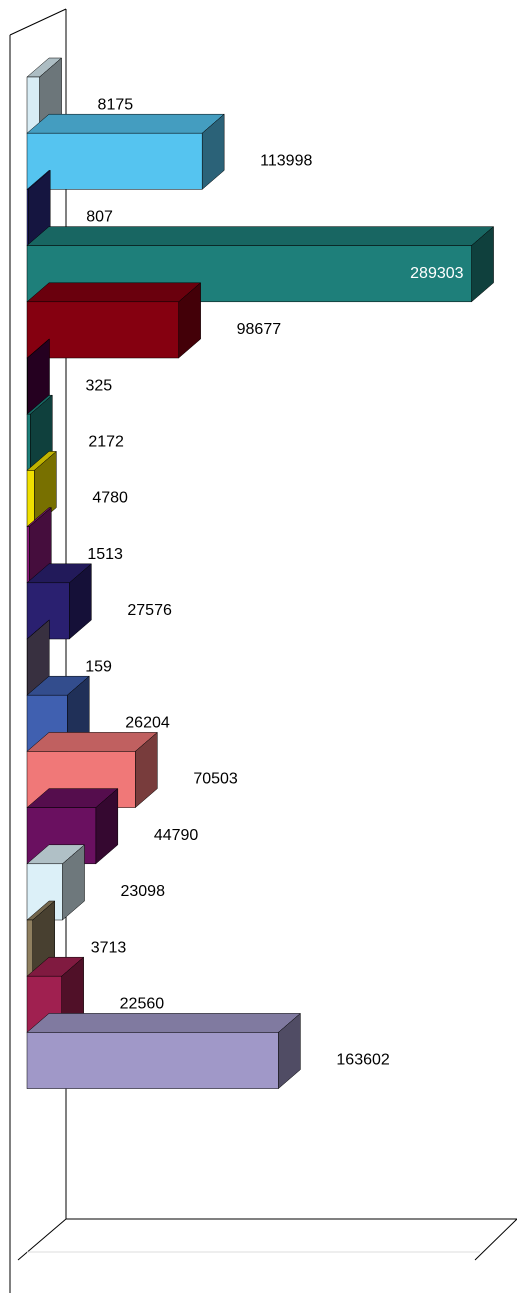 This screenshot has height=1293, width=517. I want to click on data-label: 325, so click(98, 385).